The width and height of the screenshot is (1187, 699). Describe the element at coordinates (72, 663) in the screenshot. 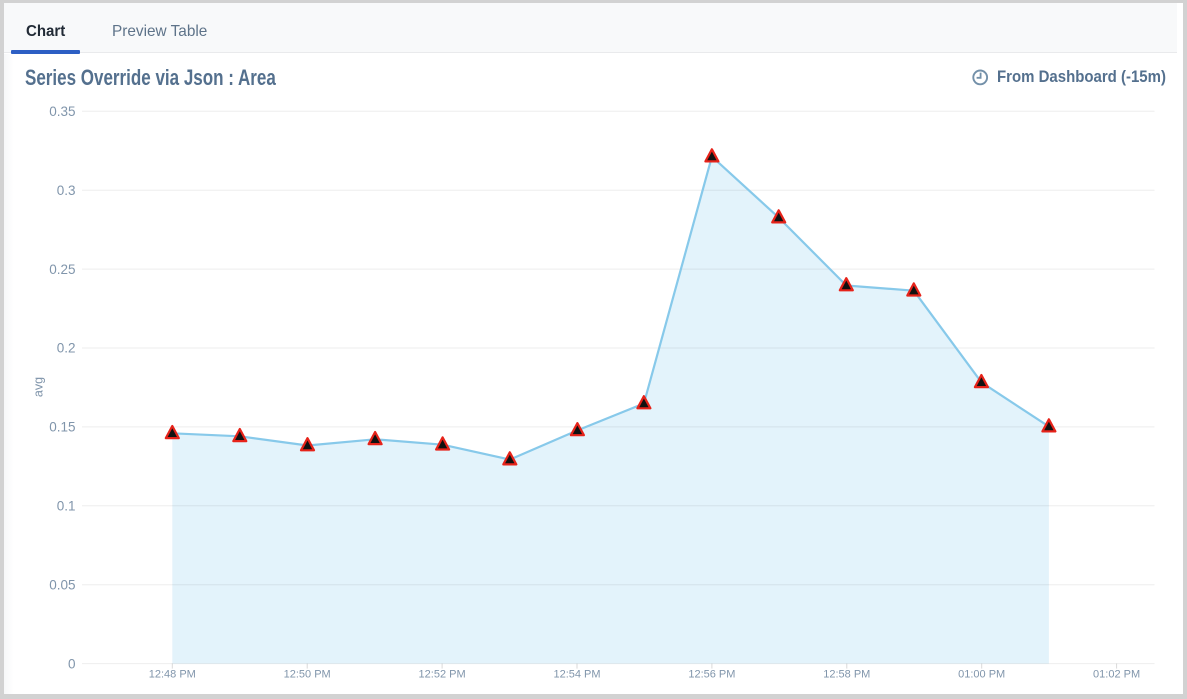

I see `svg-text: 0` at that location.